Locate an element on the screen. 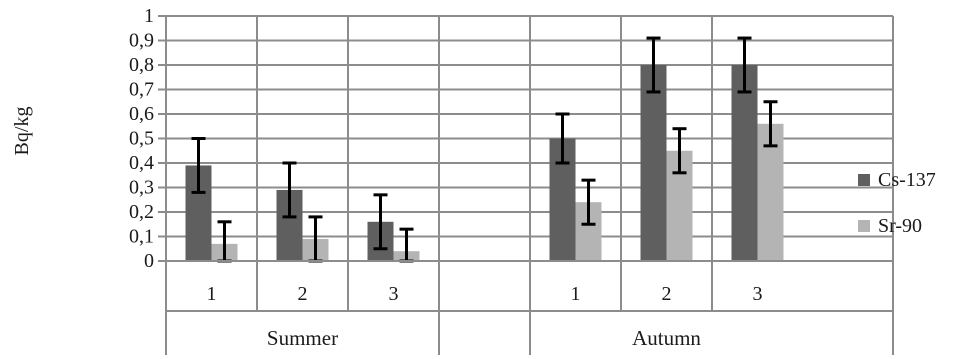 The image size is (960, 359). legend: Cs-137 Sr-90 is located at coordinates (897, 203).